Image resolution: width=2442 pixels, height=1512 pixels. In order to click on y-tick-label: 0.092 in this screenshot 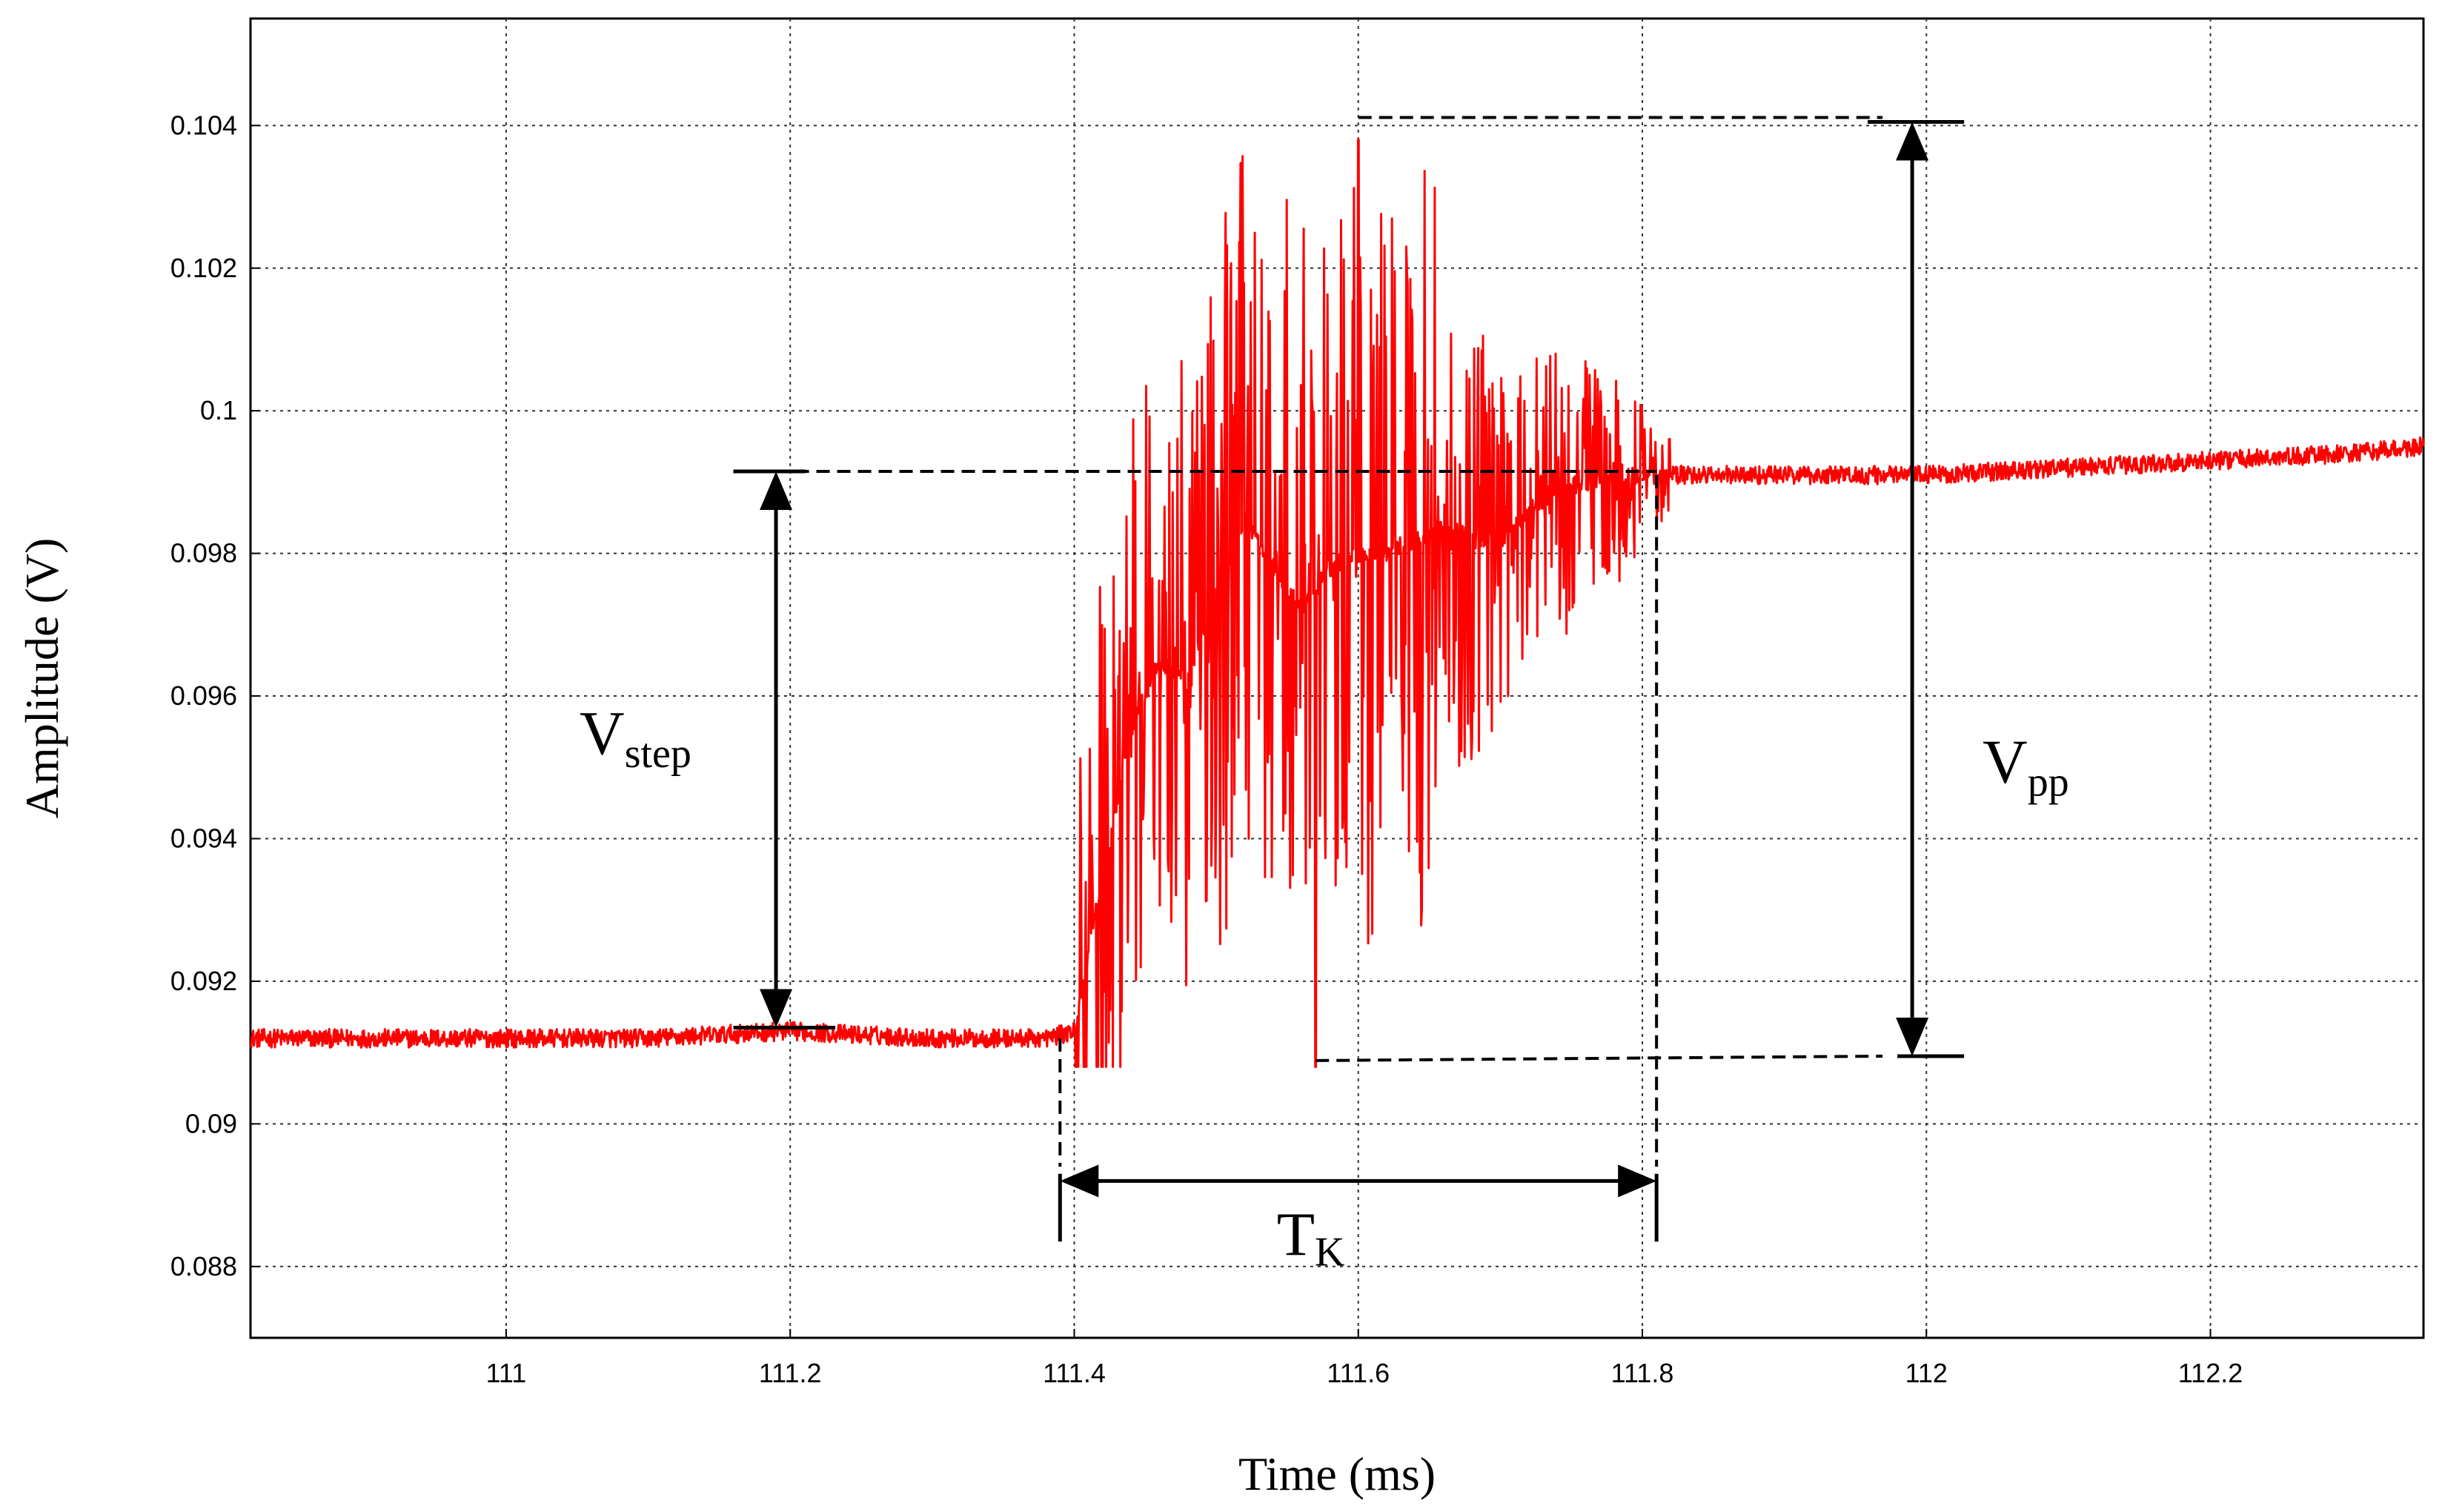, I will do `click(204, 981)`.